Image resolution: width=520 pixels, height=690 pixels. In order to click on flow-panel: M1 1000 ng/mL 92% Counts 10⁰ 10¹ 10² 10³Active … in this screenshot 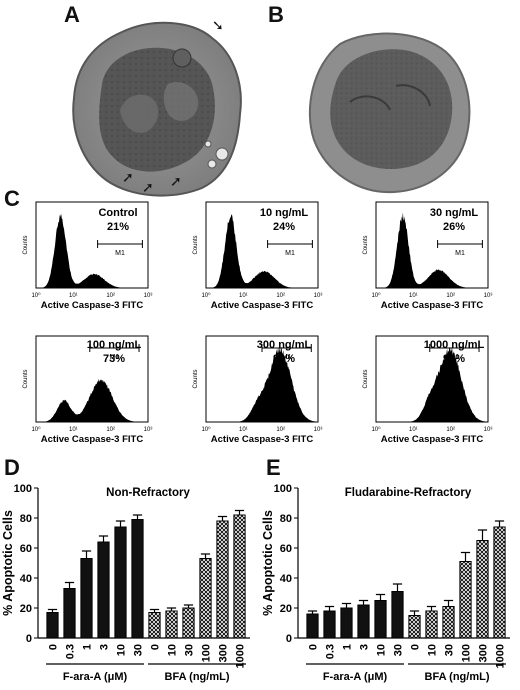, I will do `click(427, 390)`.